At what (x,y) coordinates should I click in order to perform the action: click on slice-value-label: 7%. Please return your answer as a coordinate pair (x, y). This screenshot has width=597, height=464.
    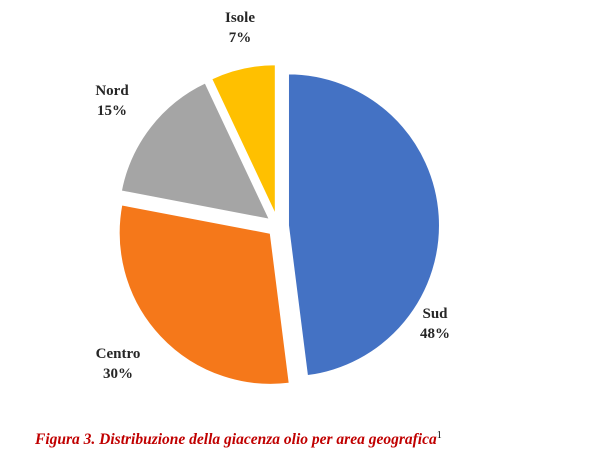
    Looking at the image, I should click on (240, 38).